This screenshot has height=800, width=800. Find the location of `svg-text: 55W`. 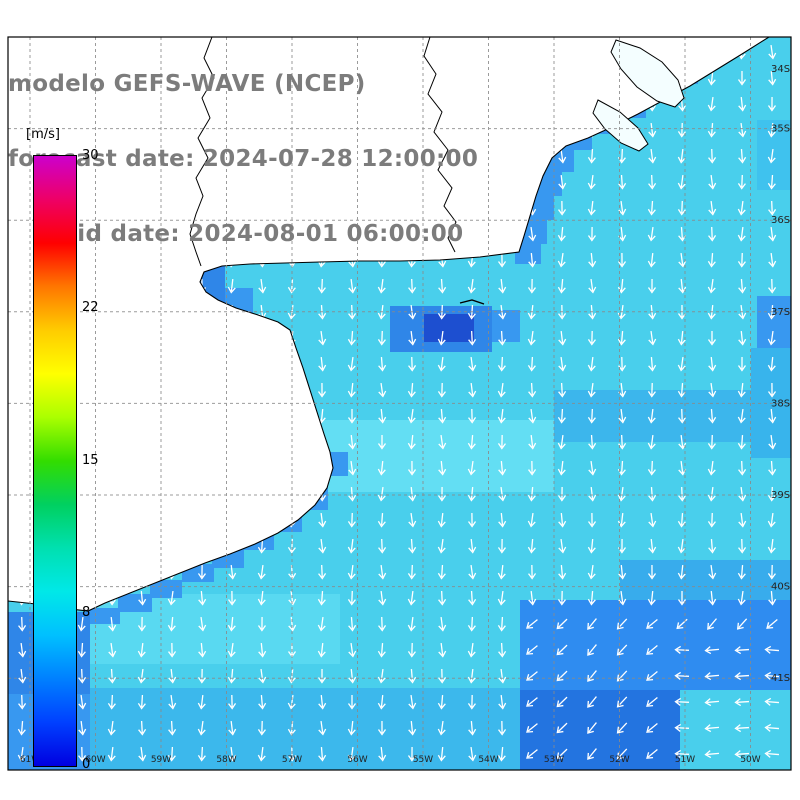

svg-text: 55W is located at coordinates (423, 760).